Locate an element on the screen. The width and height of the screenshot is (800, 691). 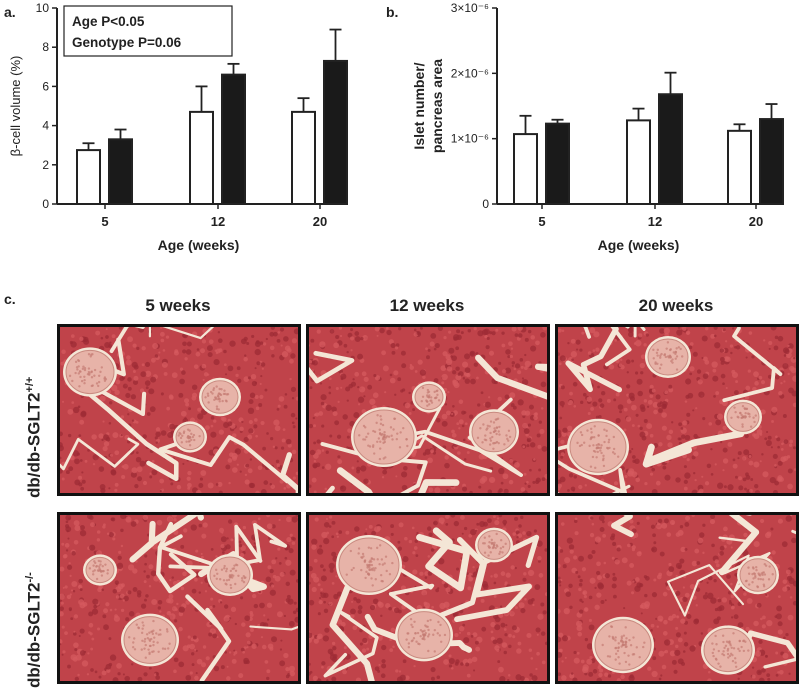
tissue-background is located at coordinates (179, 598).